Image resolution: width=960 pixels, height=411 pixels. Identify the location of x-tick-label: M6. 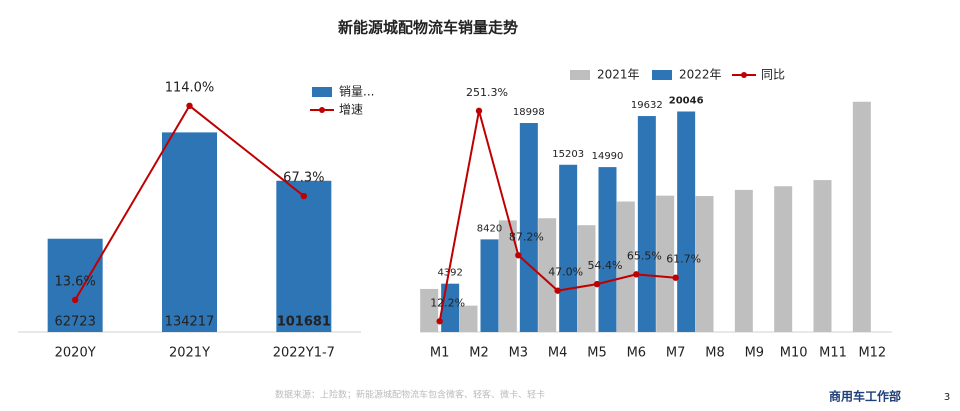
(637, 353).